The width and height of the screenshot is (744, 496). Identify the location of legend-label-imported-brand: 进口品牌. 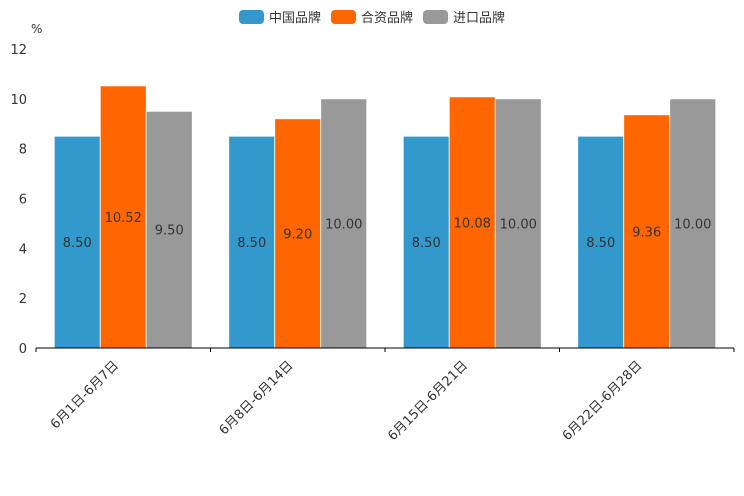
(479, 18).